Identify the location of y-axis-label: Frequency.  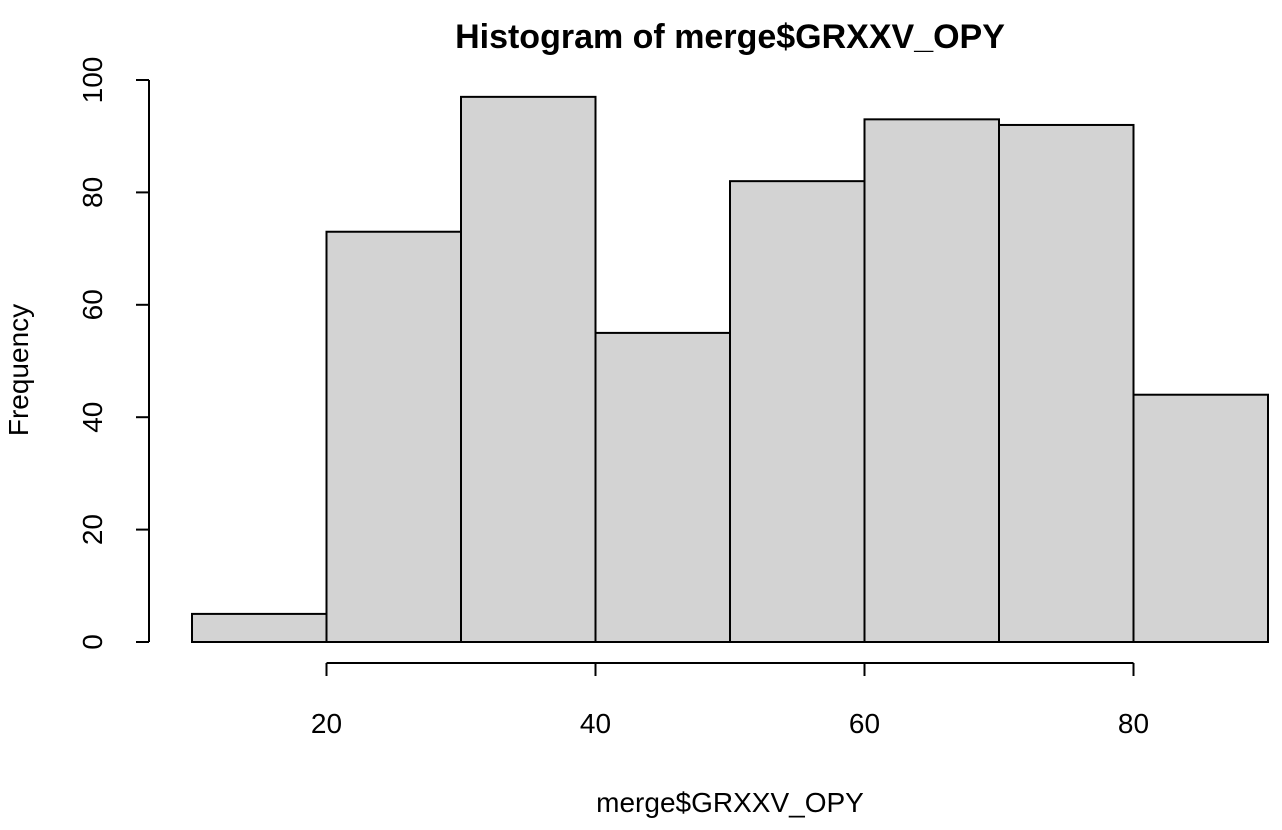
(18, 370).